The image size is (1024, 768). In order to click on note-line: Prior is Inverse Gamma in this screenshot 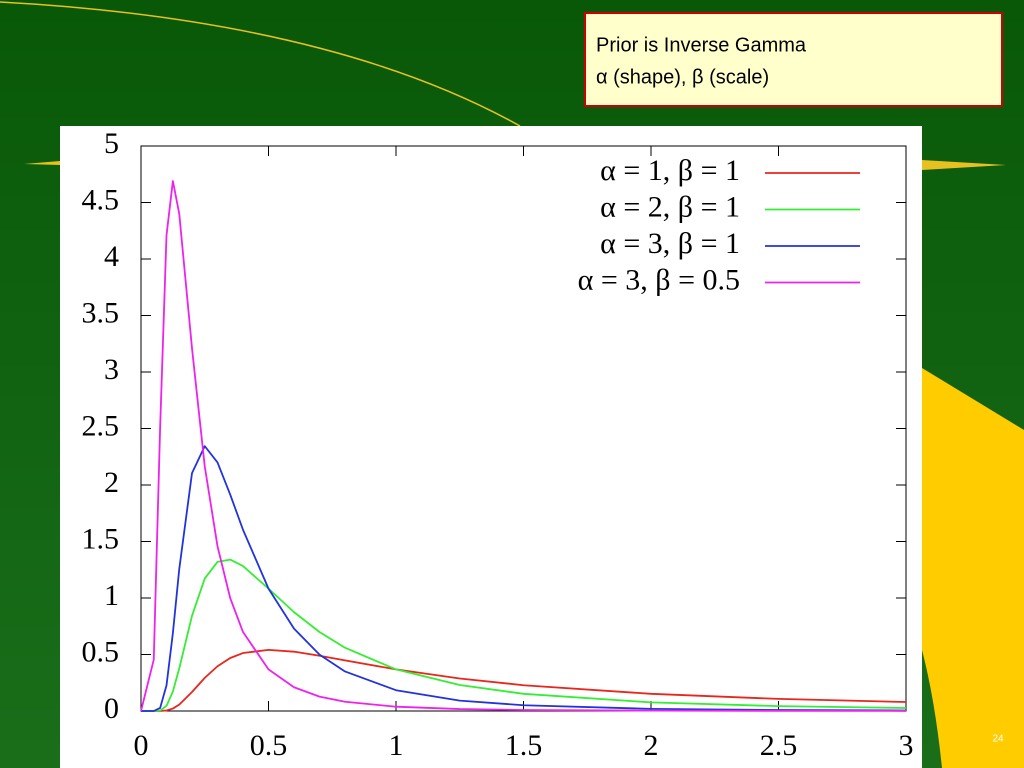, I will do `click(701, 45)`.